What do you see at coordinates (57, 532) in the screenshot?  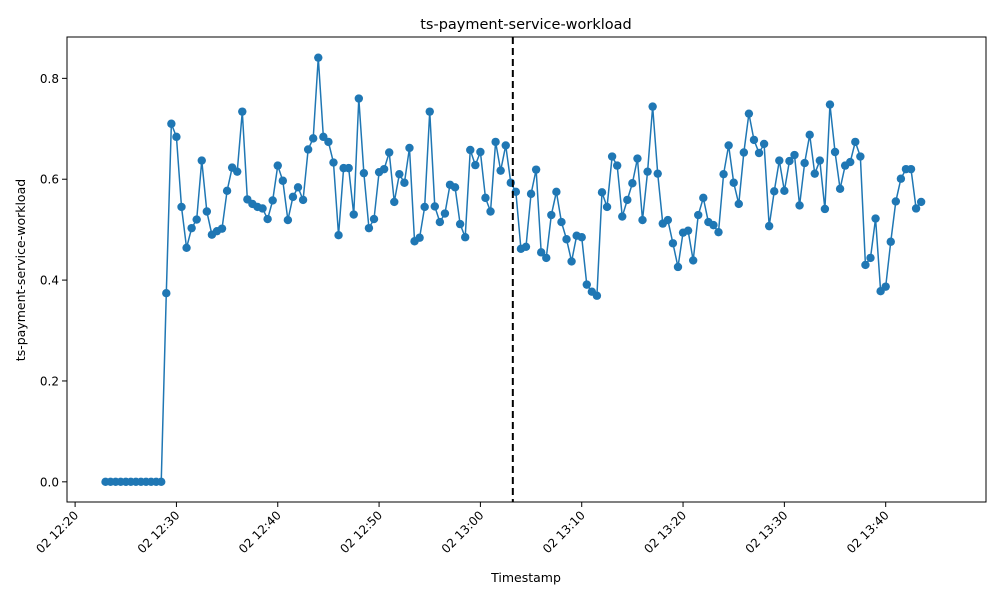 I see `x-tick-label: 02 12:20` at bounding box center [57, 532].